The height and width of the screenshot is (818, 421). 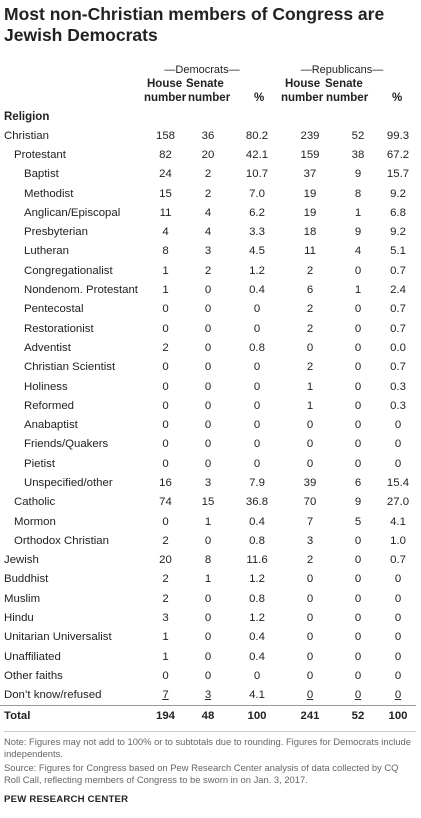 What do you see at coordinates (165, 84) in the screenshot?
I see `dem-house-header: House` at bounding box center [165, 84].